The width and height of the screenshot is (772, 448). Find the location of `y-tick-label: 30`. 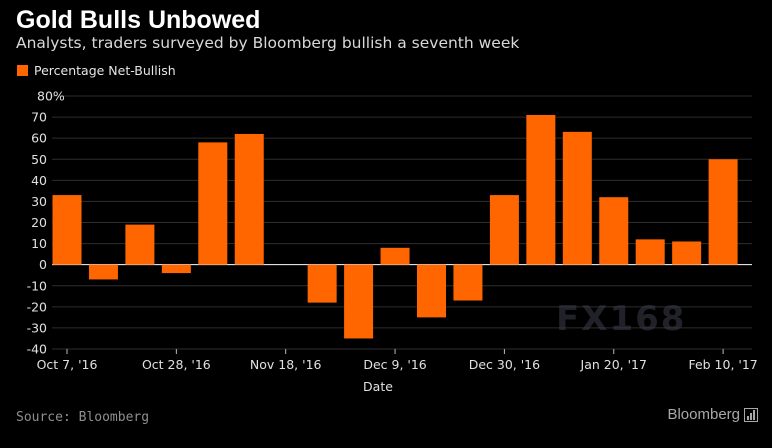

y-tick-label: 30 is located at coordinates (39, 201).